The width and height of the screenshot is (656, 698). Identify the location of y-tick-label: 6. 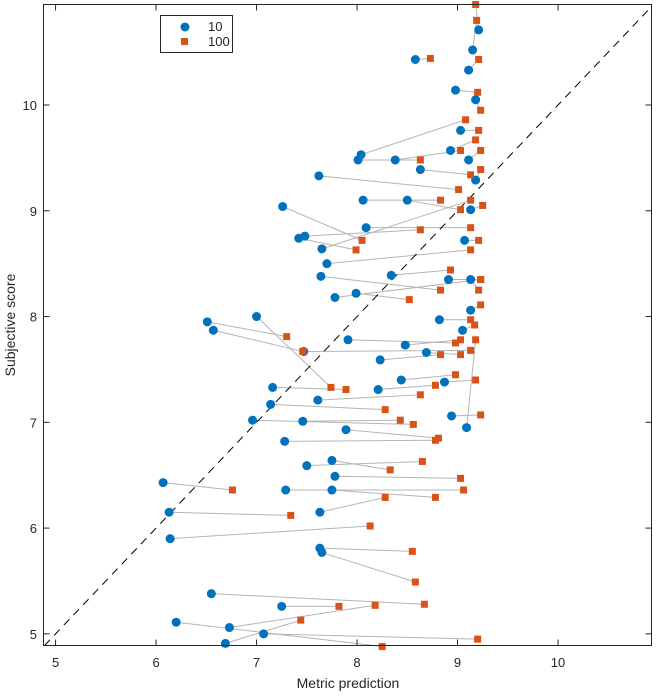
(33, 528).